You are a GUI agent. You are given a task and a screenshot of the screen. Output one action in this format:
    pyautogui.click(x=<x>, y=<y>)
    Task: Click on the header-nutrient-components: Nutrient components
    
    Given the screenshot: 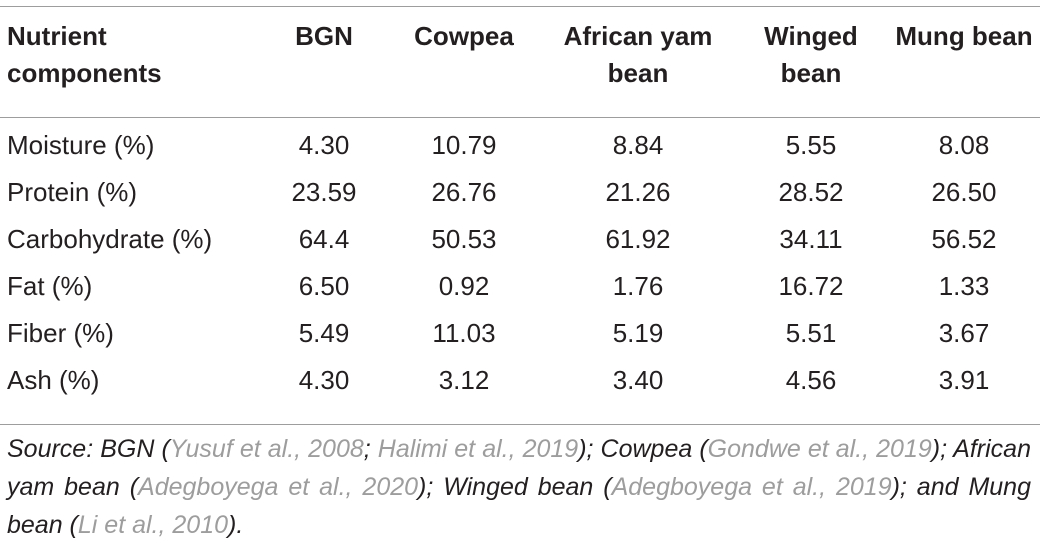 What is the action you would take?
    pyautogui.click(x=84, y=54)
    